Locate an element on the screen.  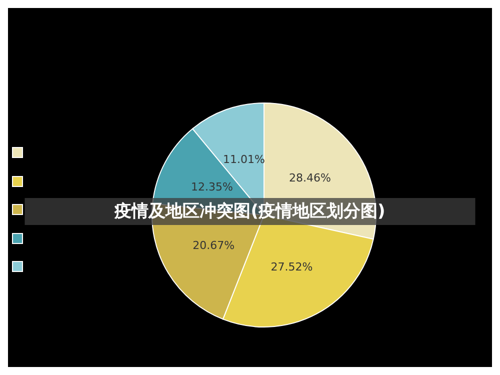
data-label: 28.46% is located at coordinates (310, 178).